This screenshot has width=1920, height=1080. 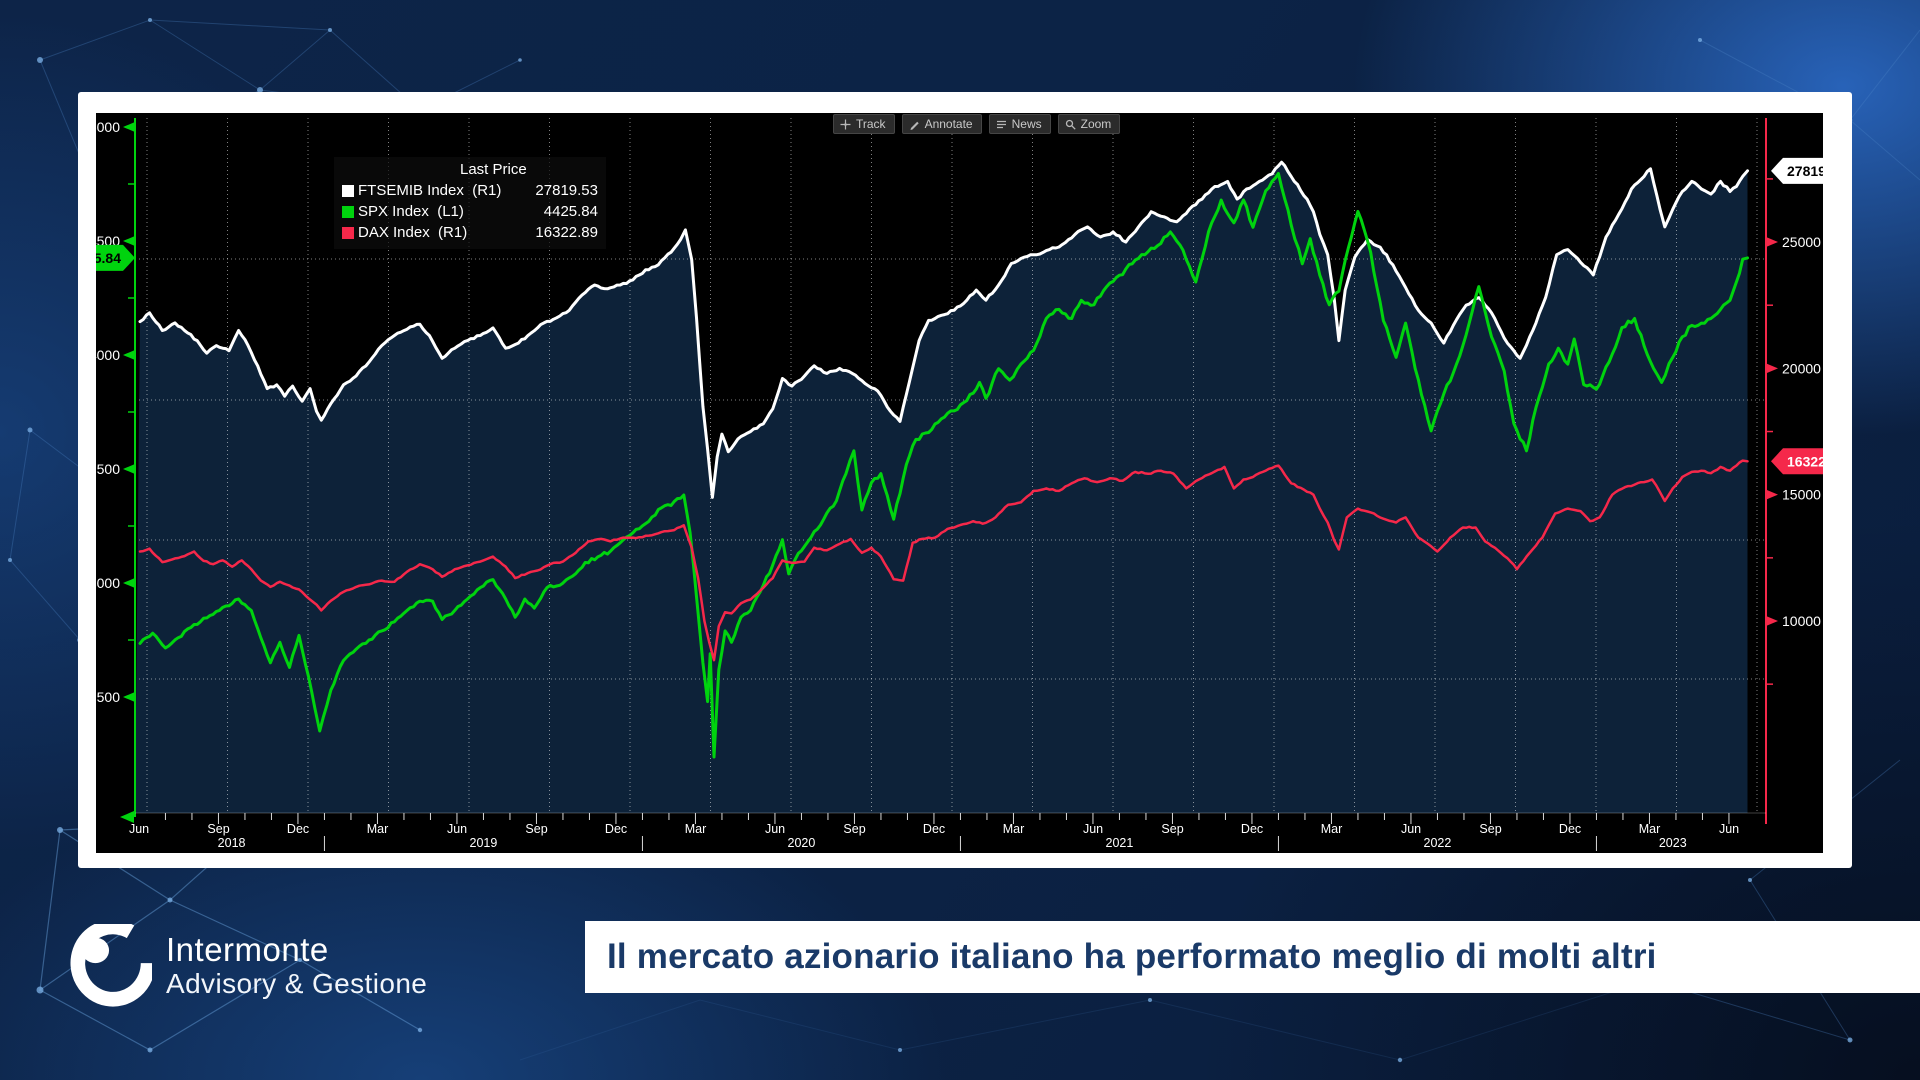 What do you see at coordinates (108, 697) in the screenshot?
I see `svg-text: 2500` at bounding box center [108, 697].